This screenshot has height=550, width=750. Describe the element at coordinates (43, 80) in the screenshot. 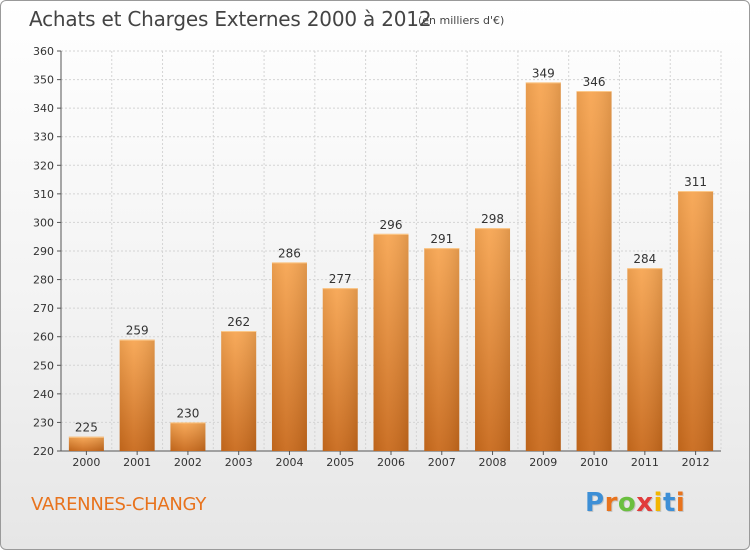

I see `y-tick-label: 350` at that location.